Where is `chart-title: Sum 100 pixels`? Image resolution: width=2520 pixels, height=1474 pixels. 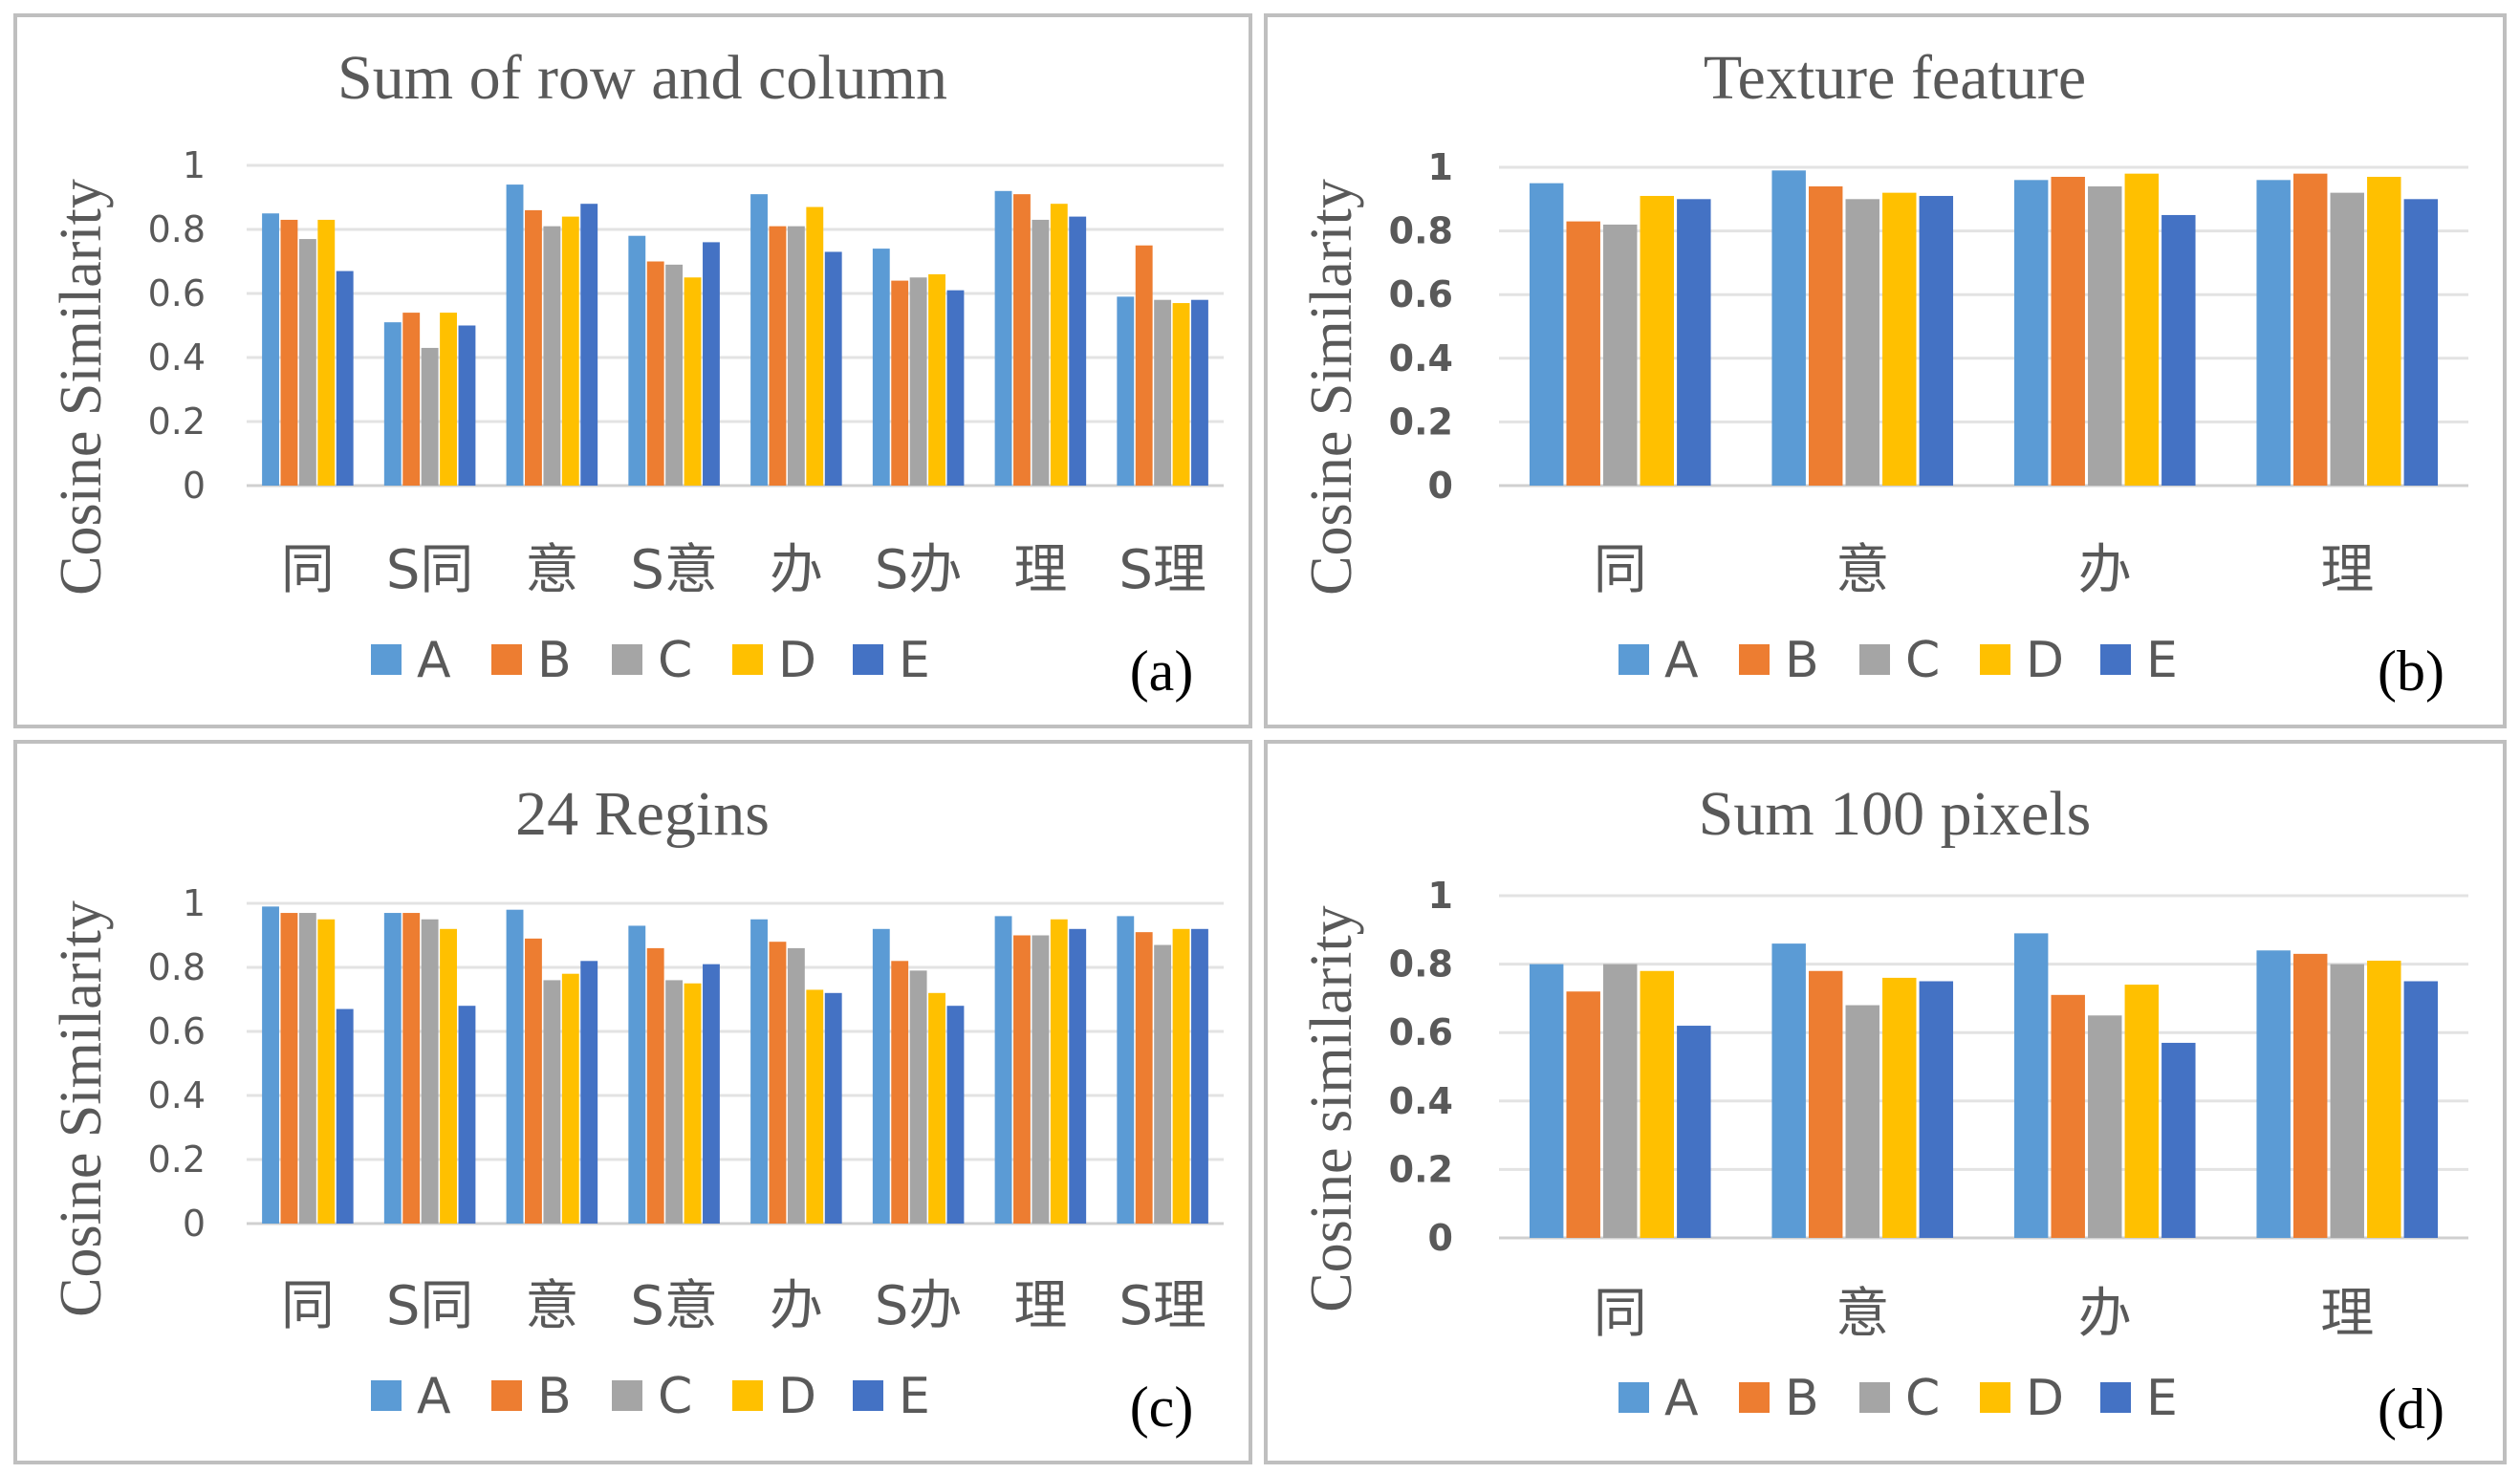
chart-title: Sum 100 pixels is located at coordinates (1896, 814).